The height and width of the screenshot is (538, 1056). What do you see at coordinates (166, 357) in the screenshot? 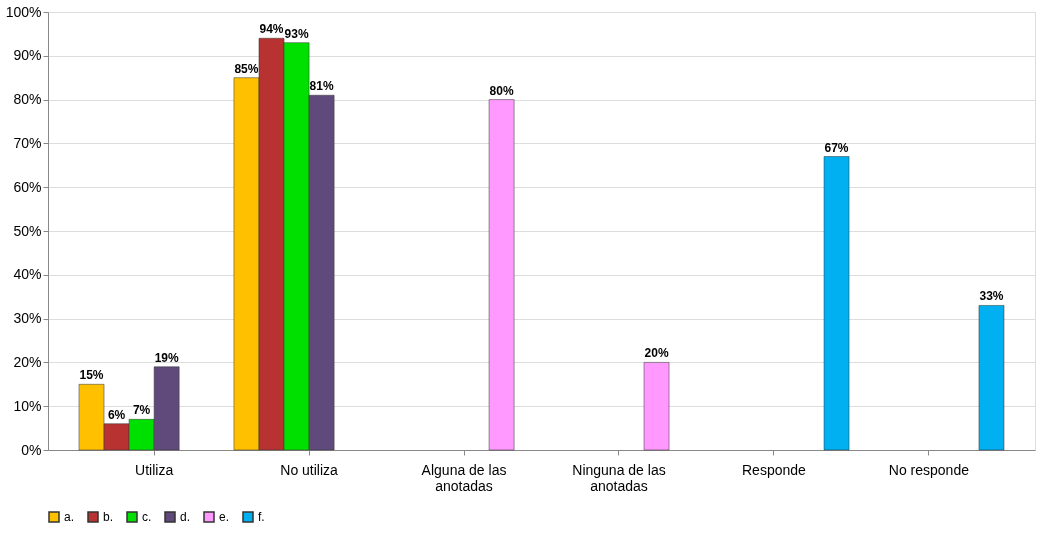
I see `data-label: 19%` at bounding box center [166, 357].